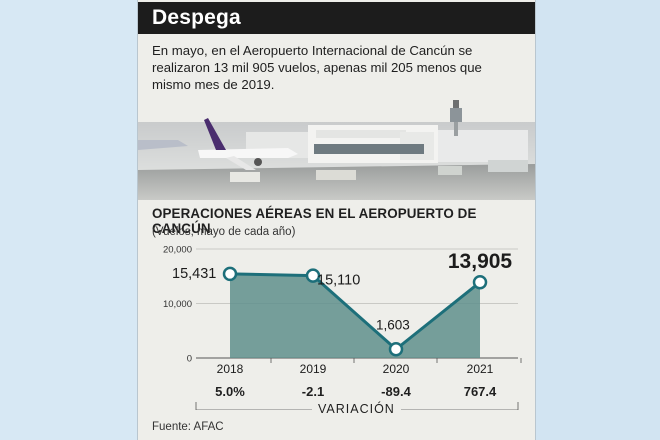 The image size is (660, 440). I want to click on headline: Despega, so click(196, 17).